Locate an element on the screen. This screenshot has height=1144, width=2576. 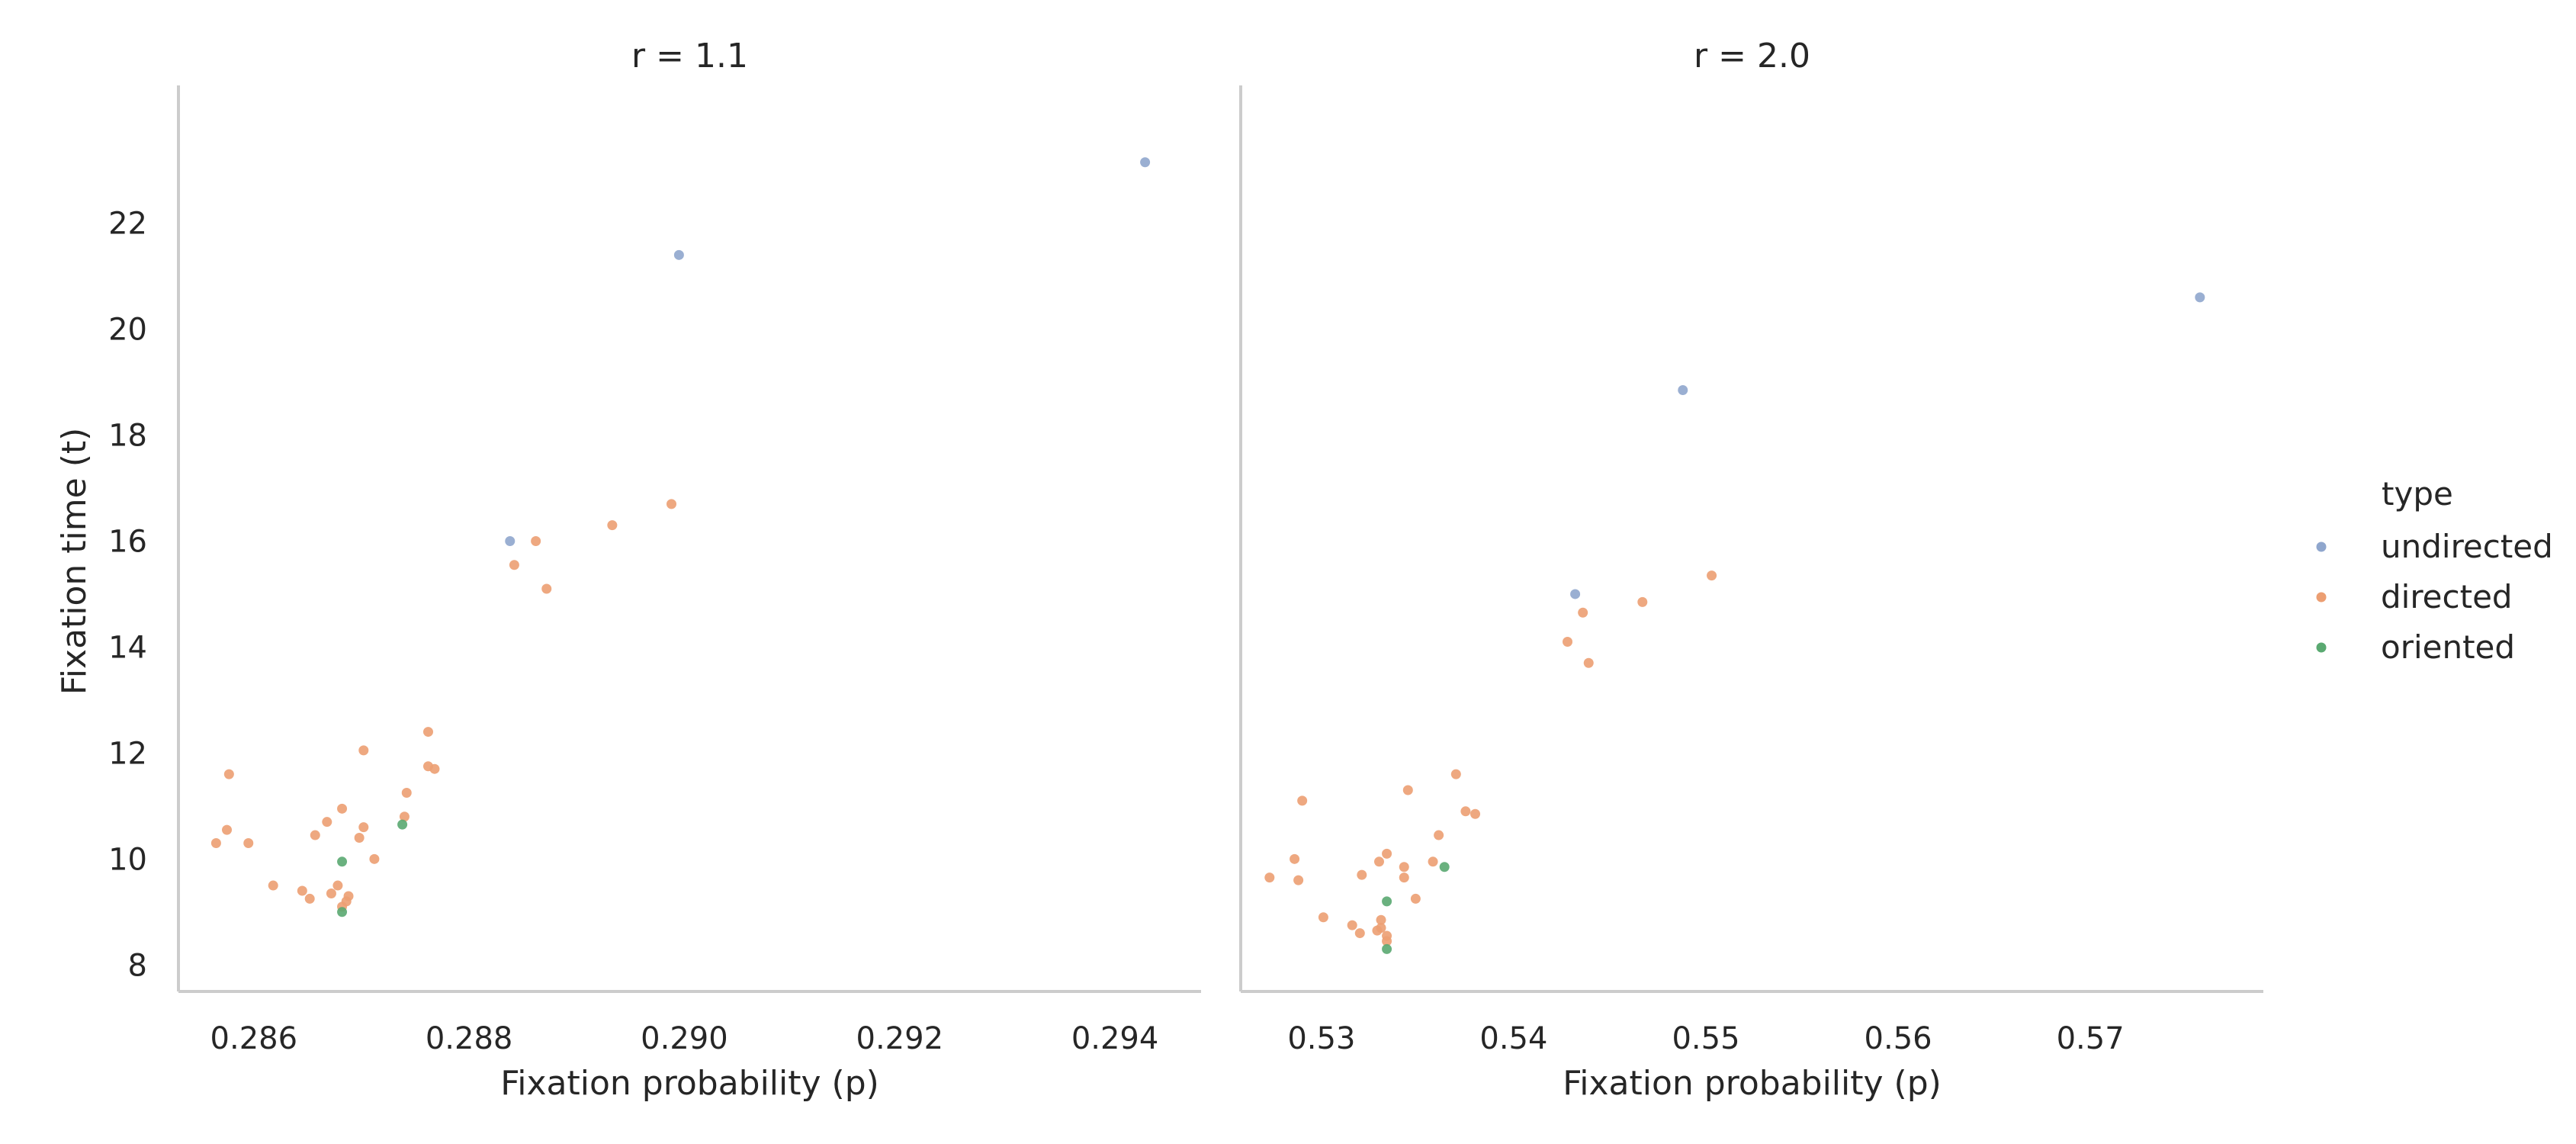
legend-label-directed: directed is located at coordinates (2447, 596).